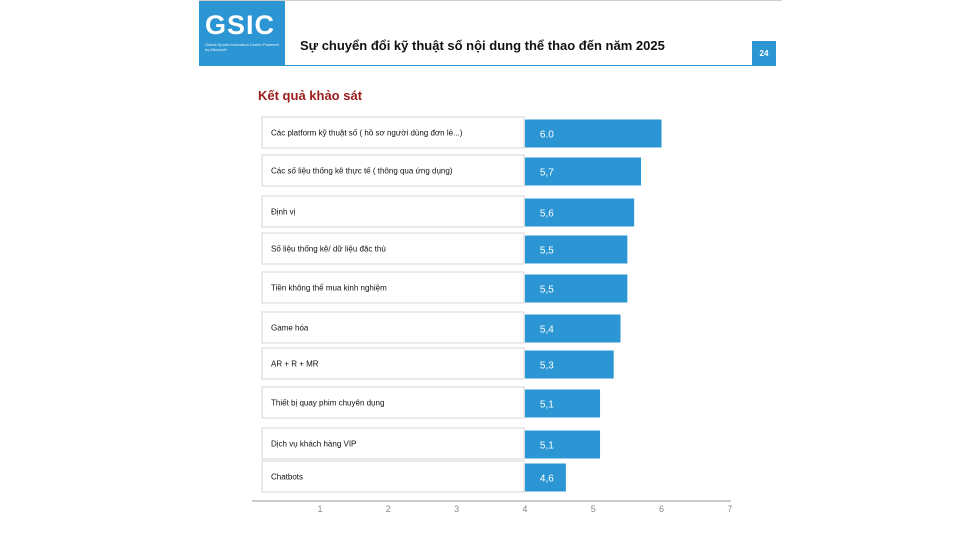 The width and height of the screenshot is (960, 540). I want to click on x-tick-label: 3, so click(456, 509).